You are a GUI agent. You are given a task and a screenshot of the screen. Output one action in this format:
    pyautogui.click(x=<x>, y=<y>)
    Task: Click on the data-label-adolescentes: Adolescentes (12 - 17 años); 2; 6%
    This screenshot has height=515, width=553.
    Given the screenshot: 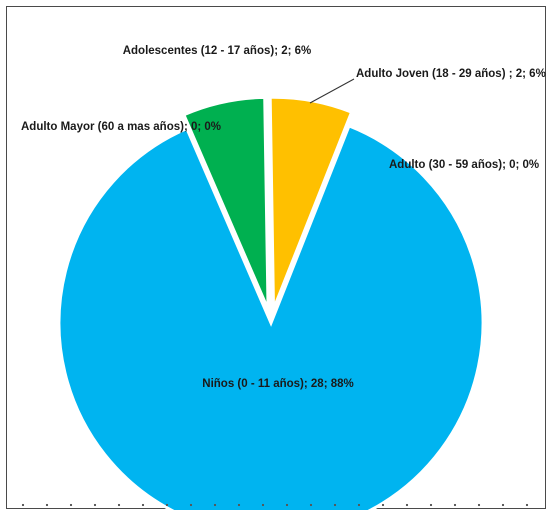 What is the action you would take?
    pyautogui.click(x=217, y=51)
    